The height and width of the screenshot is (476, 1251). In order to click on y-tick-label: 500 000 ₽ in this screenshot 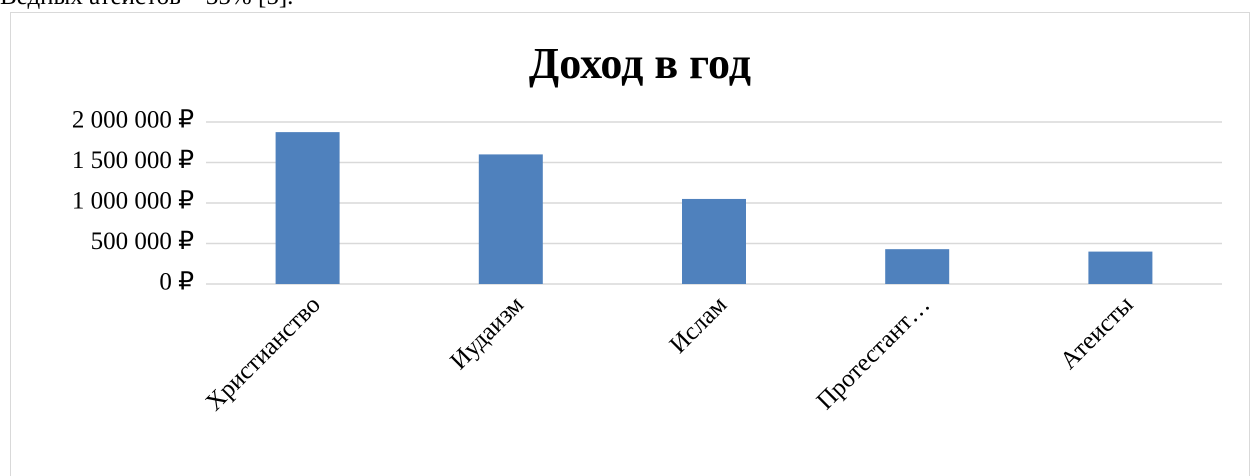, I will do `click(143, 241)`.